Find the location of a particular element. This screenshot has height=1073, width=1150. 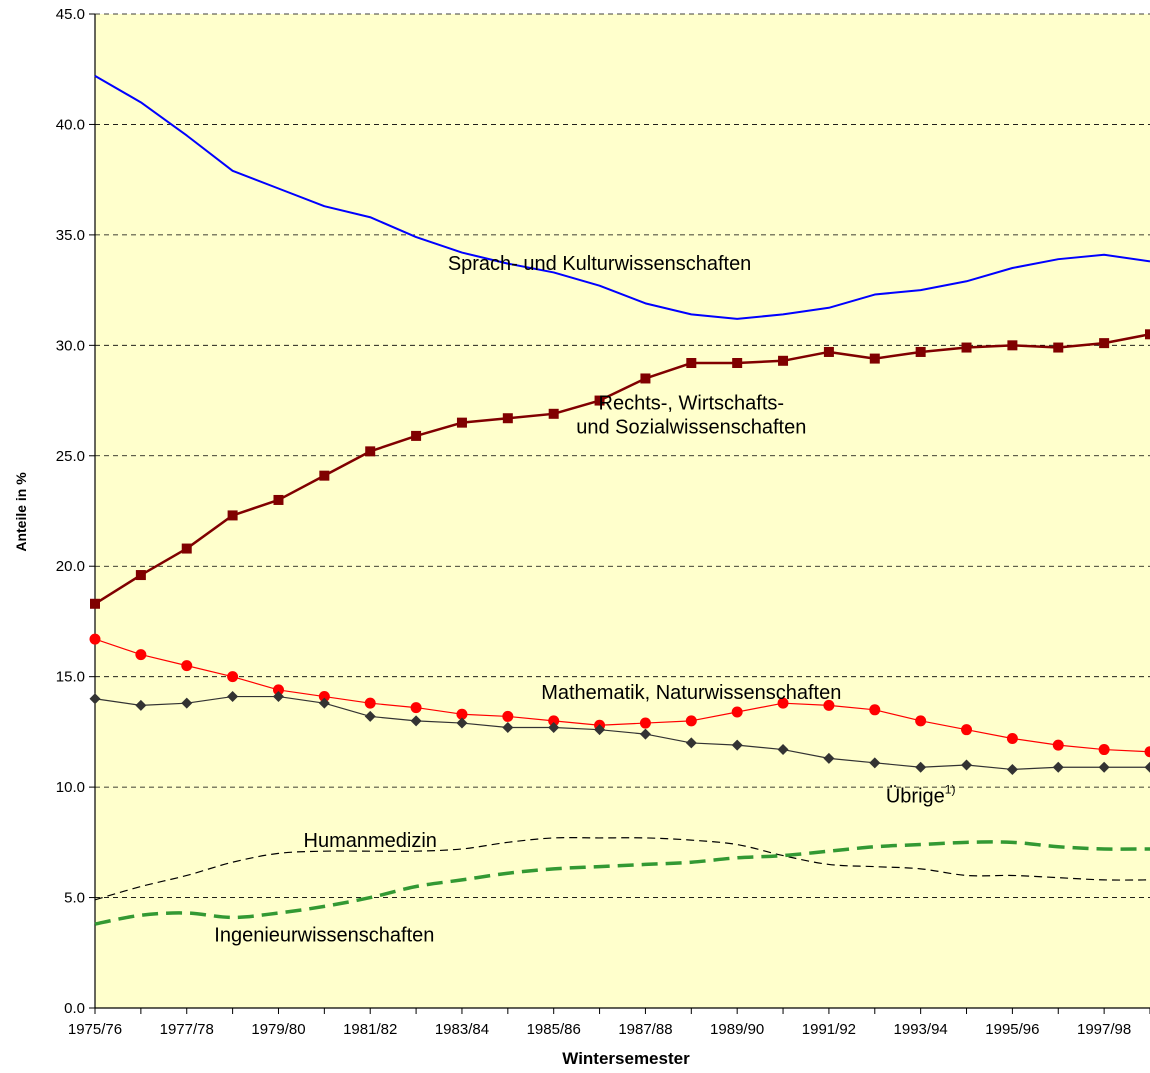

x-tick-label: 1977/78 is located at coordinates (187, 1029).